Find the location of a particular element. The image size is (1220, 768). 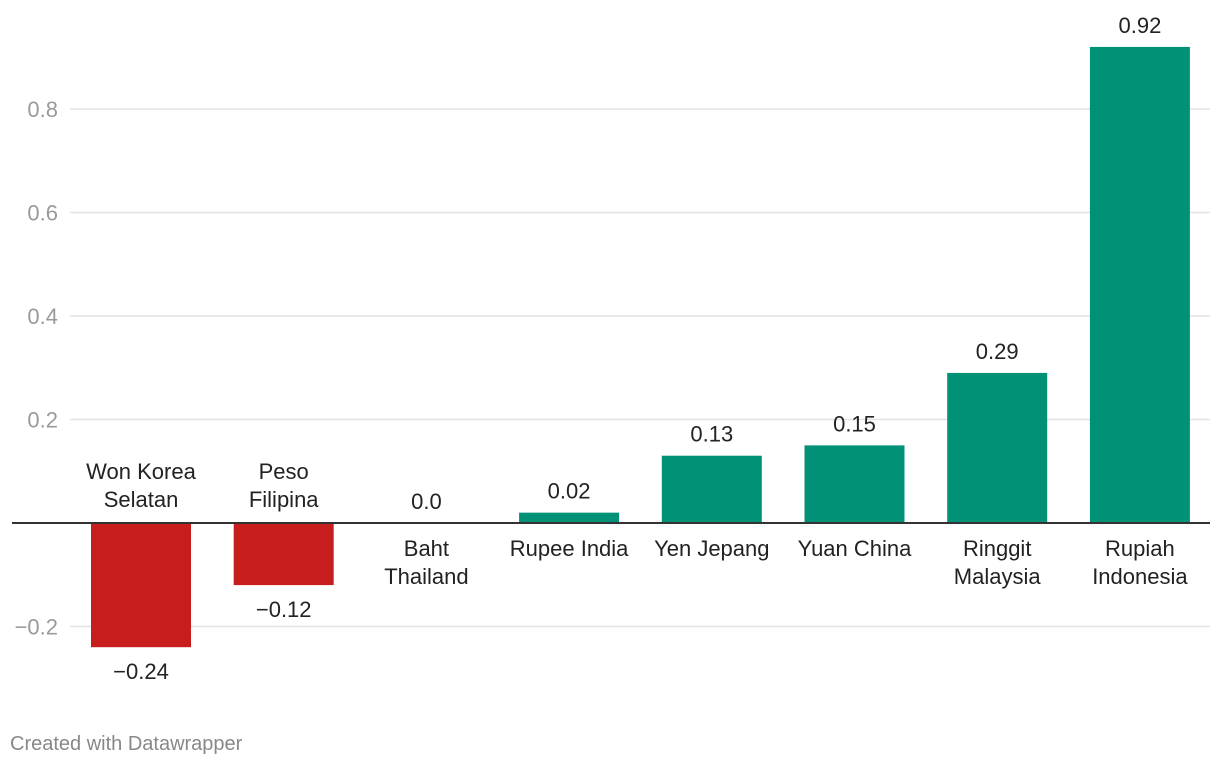

value-label: −0.24 is located at coordinates (141, 671).